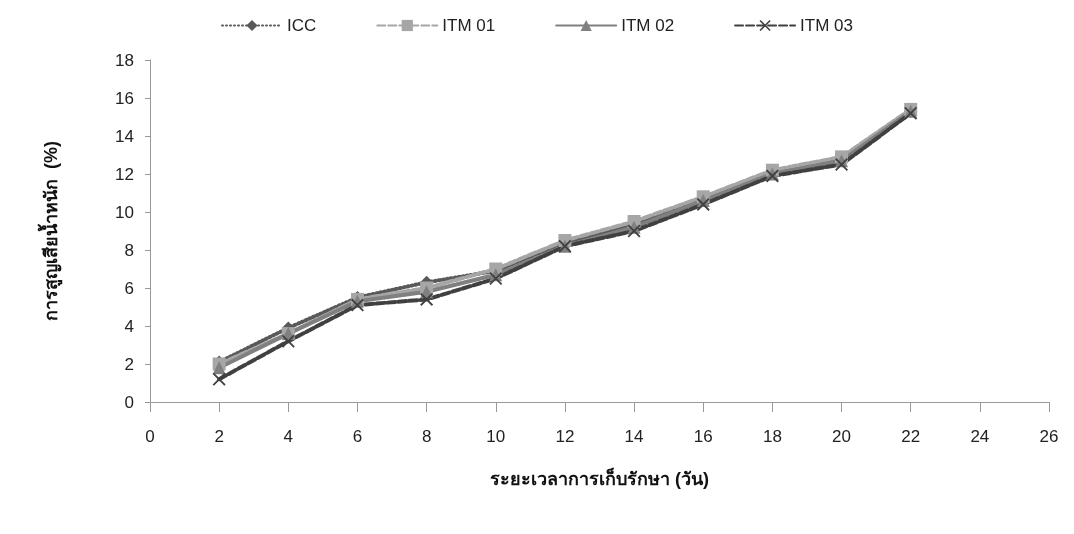 This screenshot has height=534, width=1074. Describe the element at coordinates (150, 436) in the screenshot. I see `x-tick-label: 0` at that location.